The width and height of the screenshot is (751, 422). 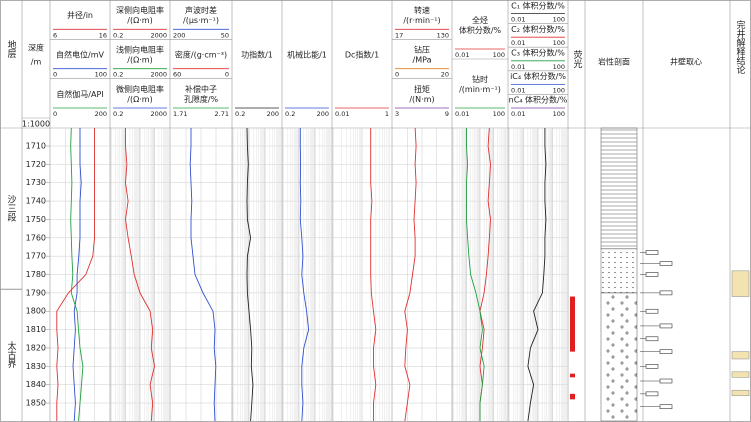 I want to click on depth-label: 1850, so click(x=36, y=403).